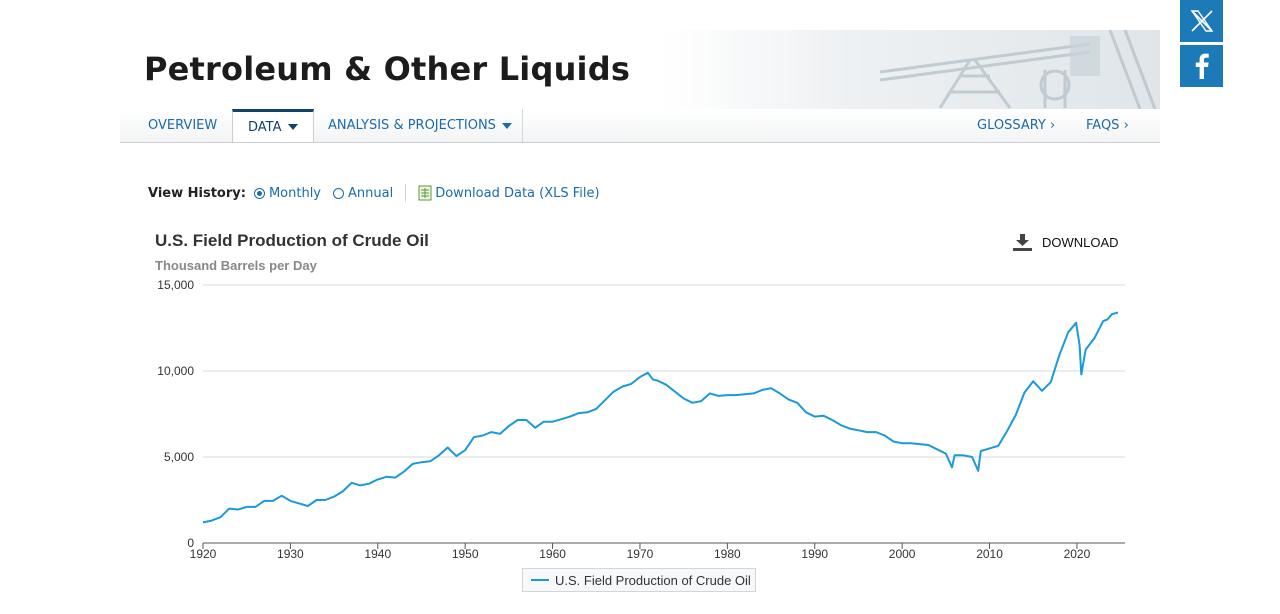 Image resolution: width=1280 pixels, height=614 pixels. Describe the element at coordinates (259, 193) in the screenshot. I see `radio-selected-icon` at that location.